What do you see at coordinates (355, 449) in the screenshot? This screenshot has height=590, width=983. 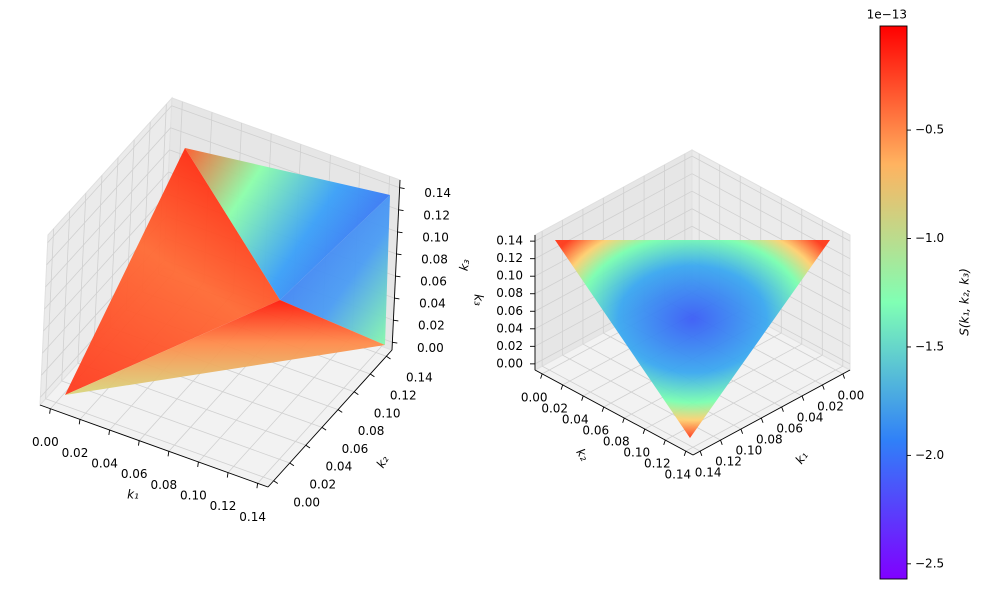 I see `y-tick-label: 0.06` at bounding box center [355, 449].